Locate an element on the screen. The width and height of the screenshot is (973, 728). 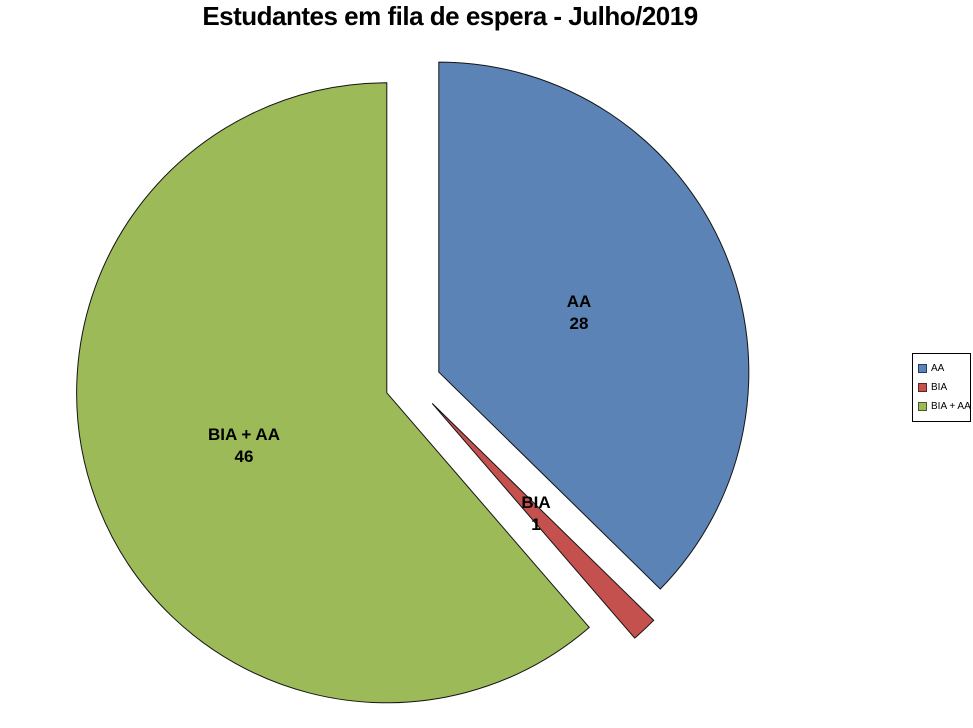
pie-slice-bia is located at coordinates (543, 521).